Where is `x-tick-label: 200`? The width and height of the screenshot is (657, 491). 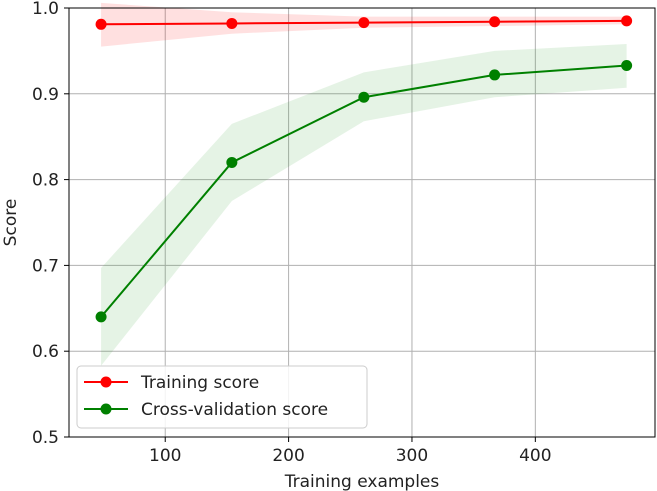
x-tick-label: 200 is located at coordinates (288, 456).